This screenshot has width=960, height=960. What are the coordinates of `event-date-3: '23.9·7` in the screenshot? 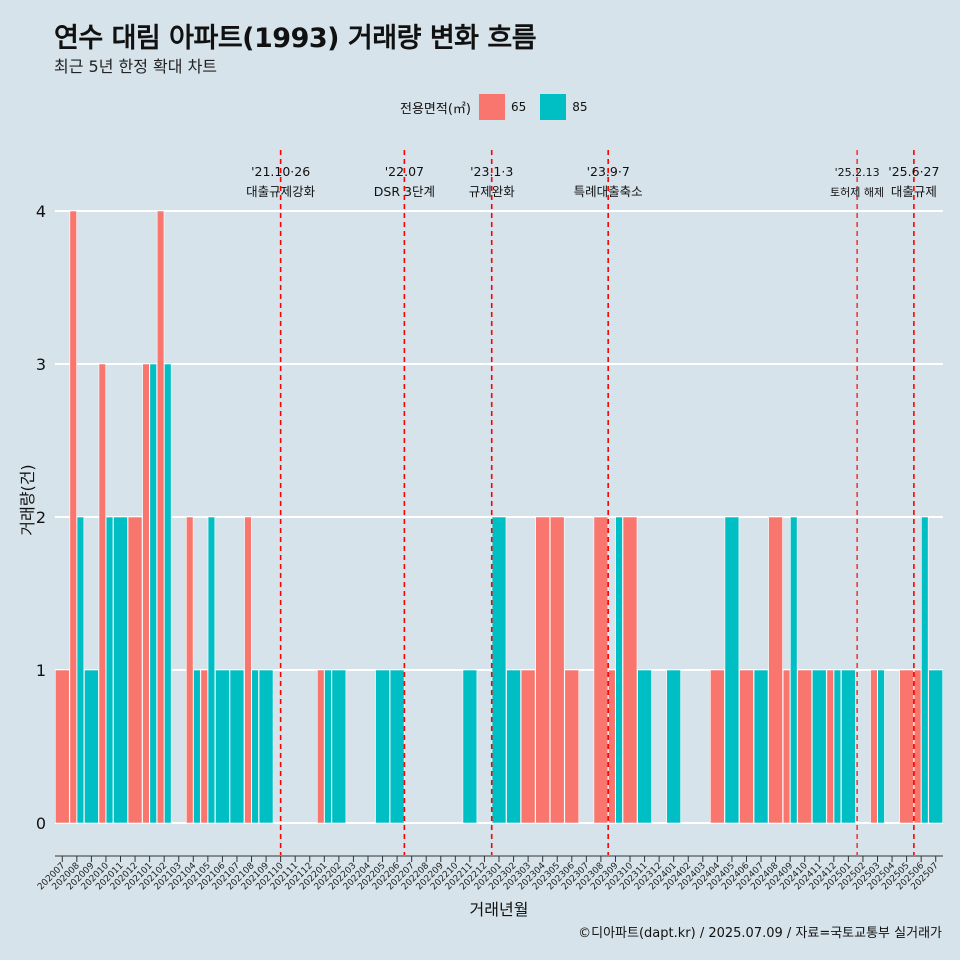 It's located at (608, 171).